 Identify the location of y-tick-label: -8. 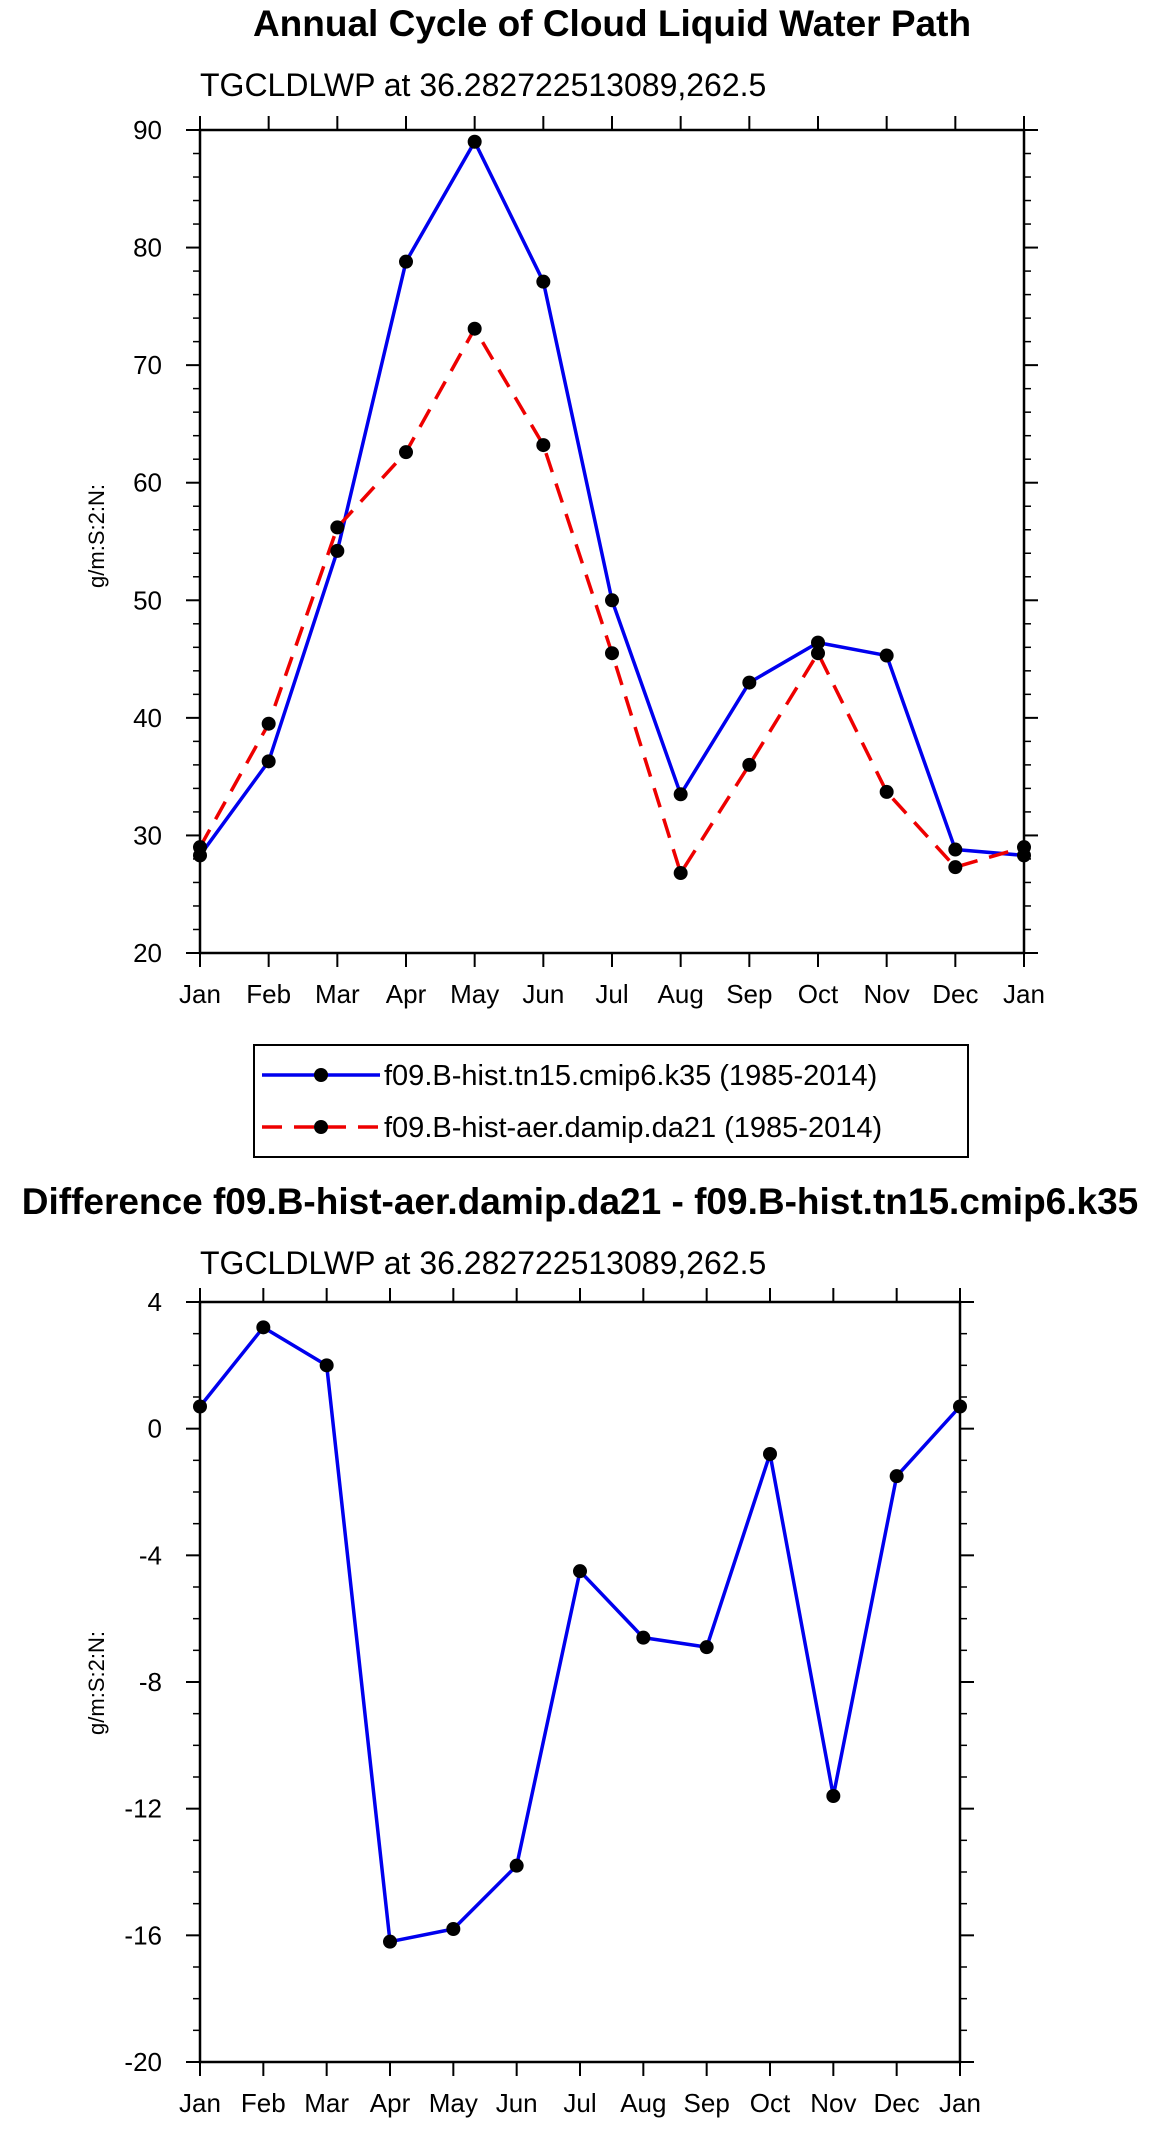
(150, 1682).